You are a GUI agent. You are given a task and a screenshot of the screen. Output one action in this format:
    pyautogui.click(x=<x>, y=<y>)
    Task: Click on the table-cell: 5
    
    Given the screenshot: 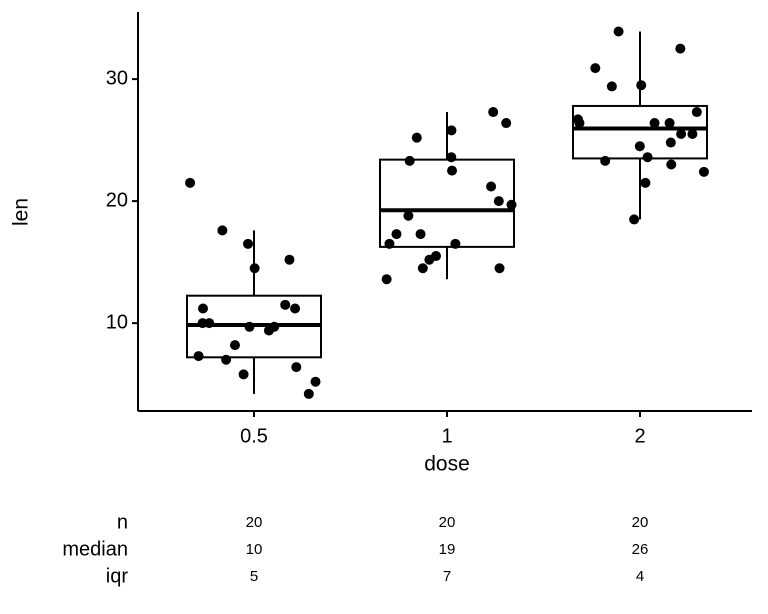 What is the action you would take?
    pyautogui.click(x=254, y=576)
    